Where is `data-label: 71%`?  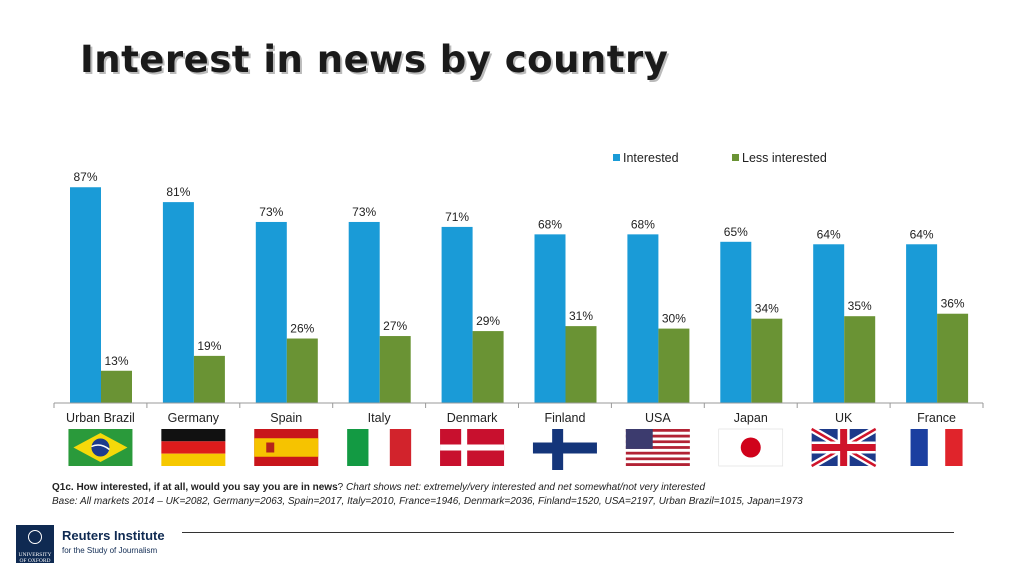
data-label: 71% is located at coordinates (457, 217).